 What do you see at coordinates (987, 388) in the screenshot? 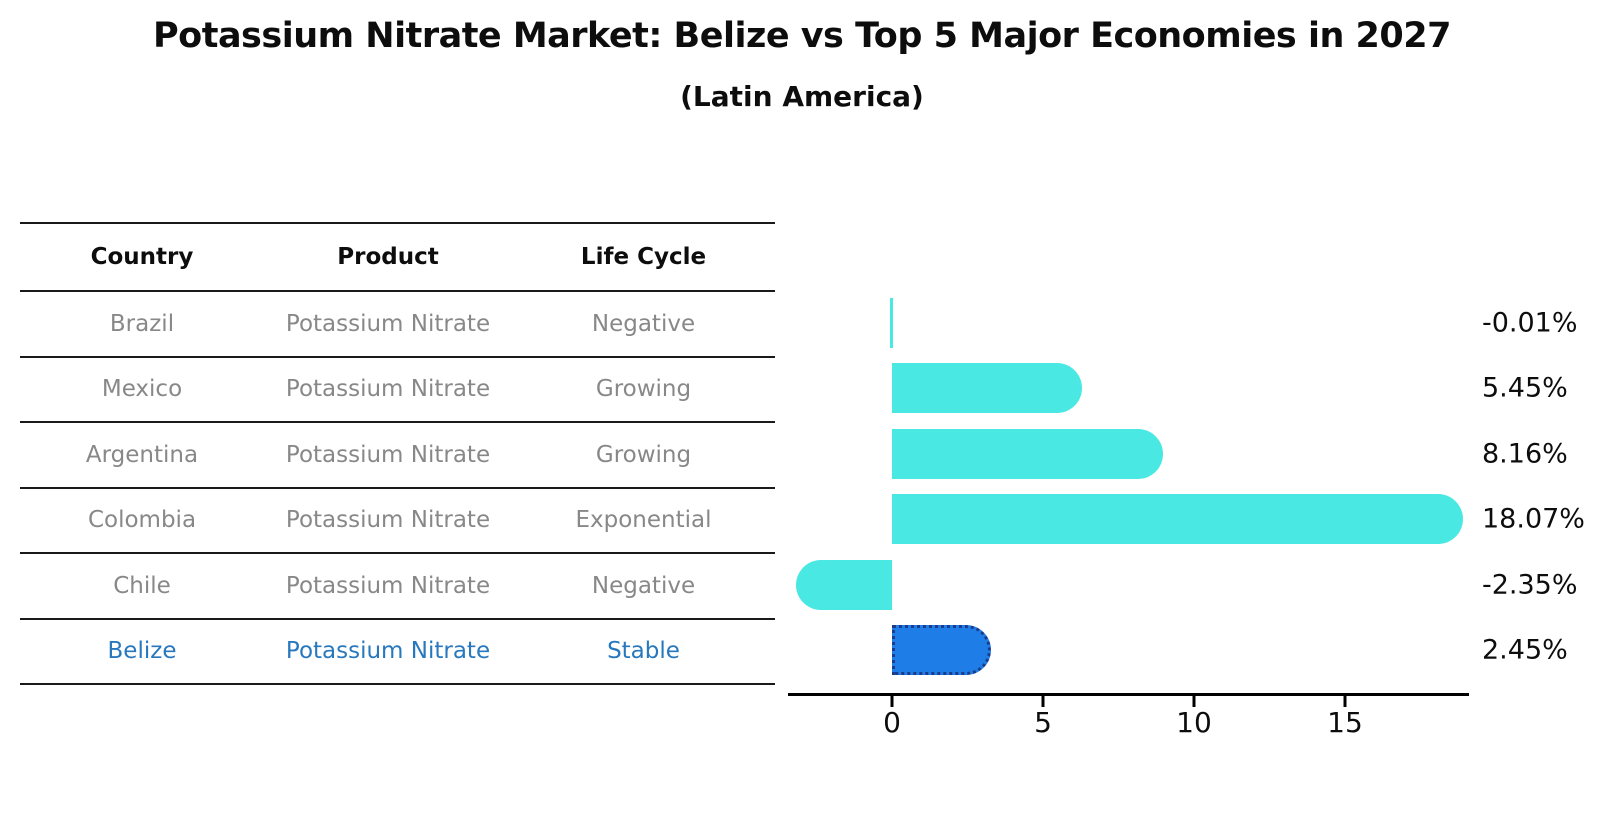
I see `bar-mexico` at bounding box center [987, 388].